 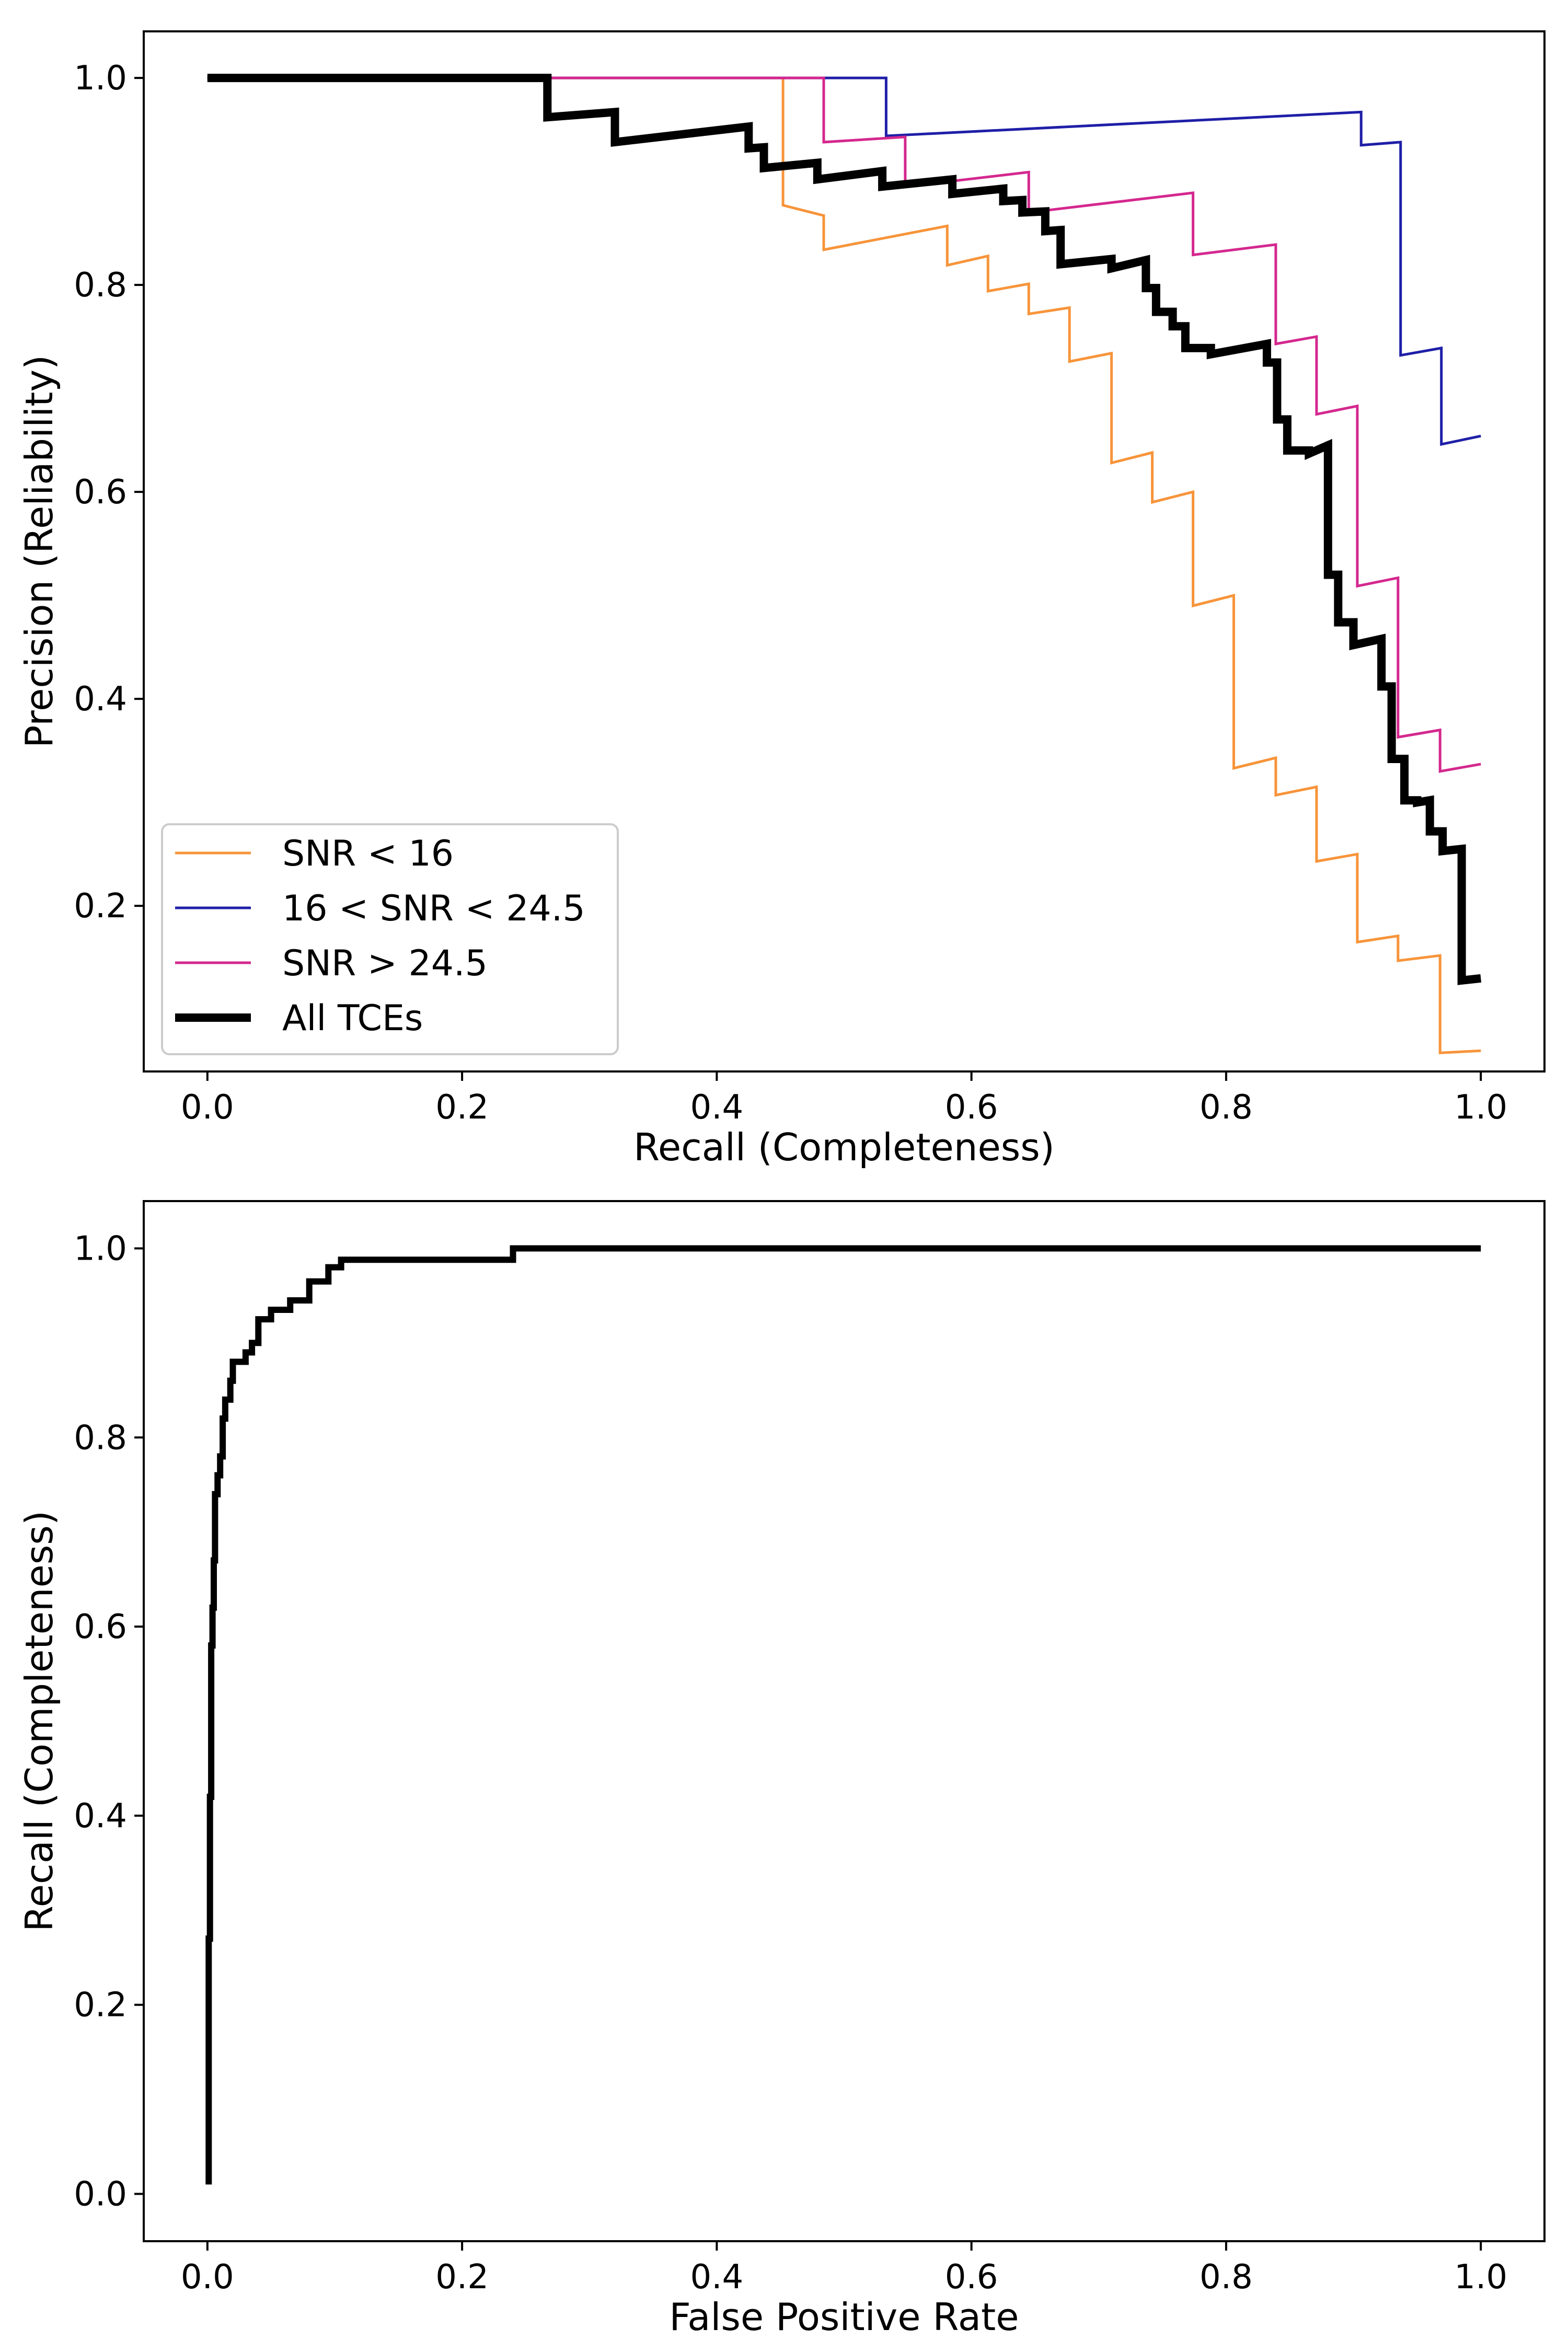 I want to click on roc-y-axis-label: Recall (Completeness), so click(x=39, y=1721).